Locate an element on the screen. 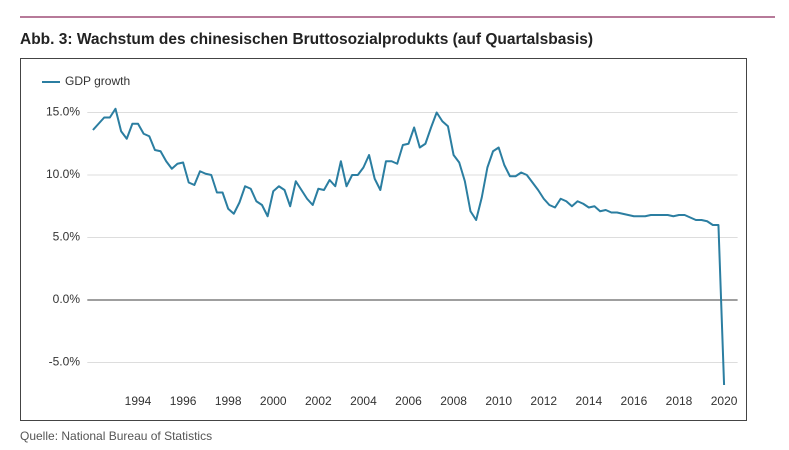  x-tick-label: 2014 is located at coordinates (588, 401).